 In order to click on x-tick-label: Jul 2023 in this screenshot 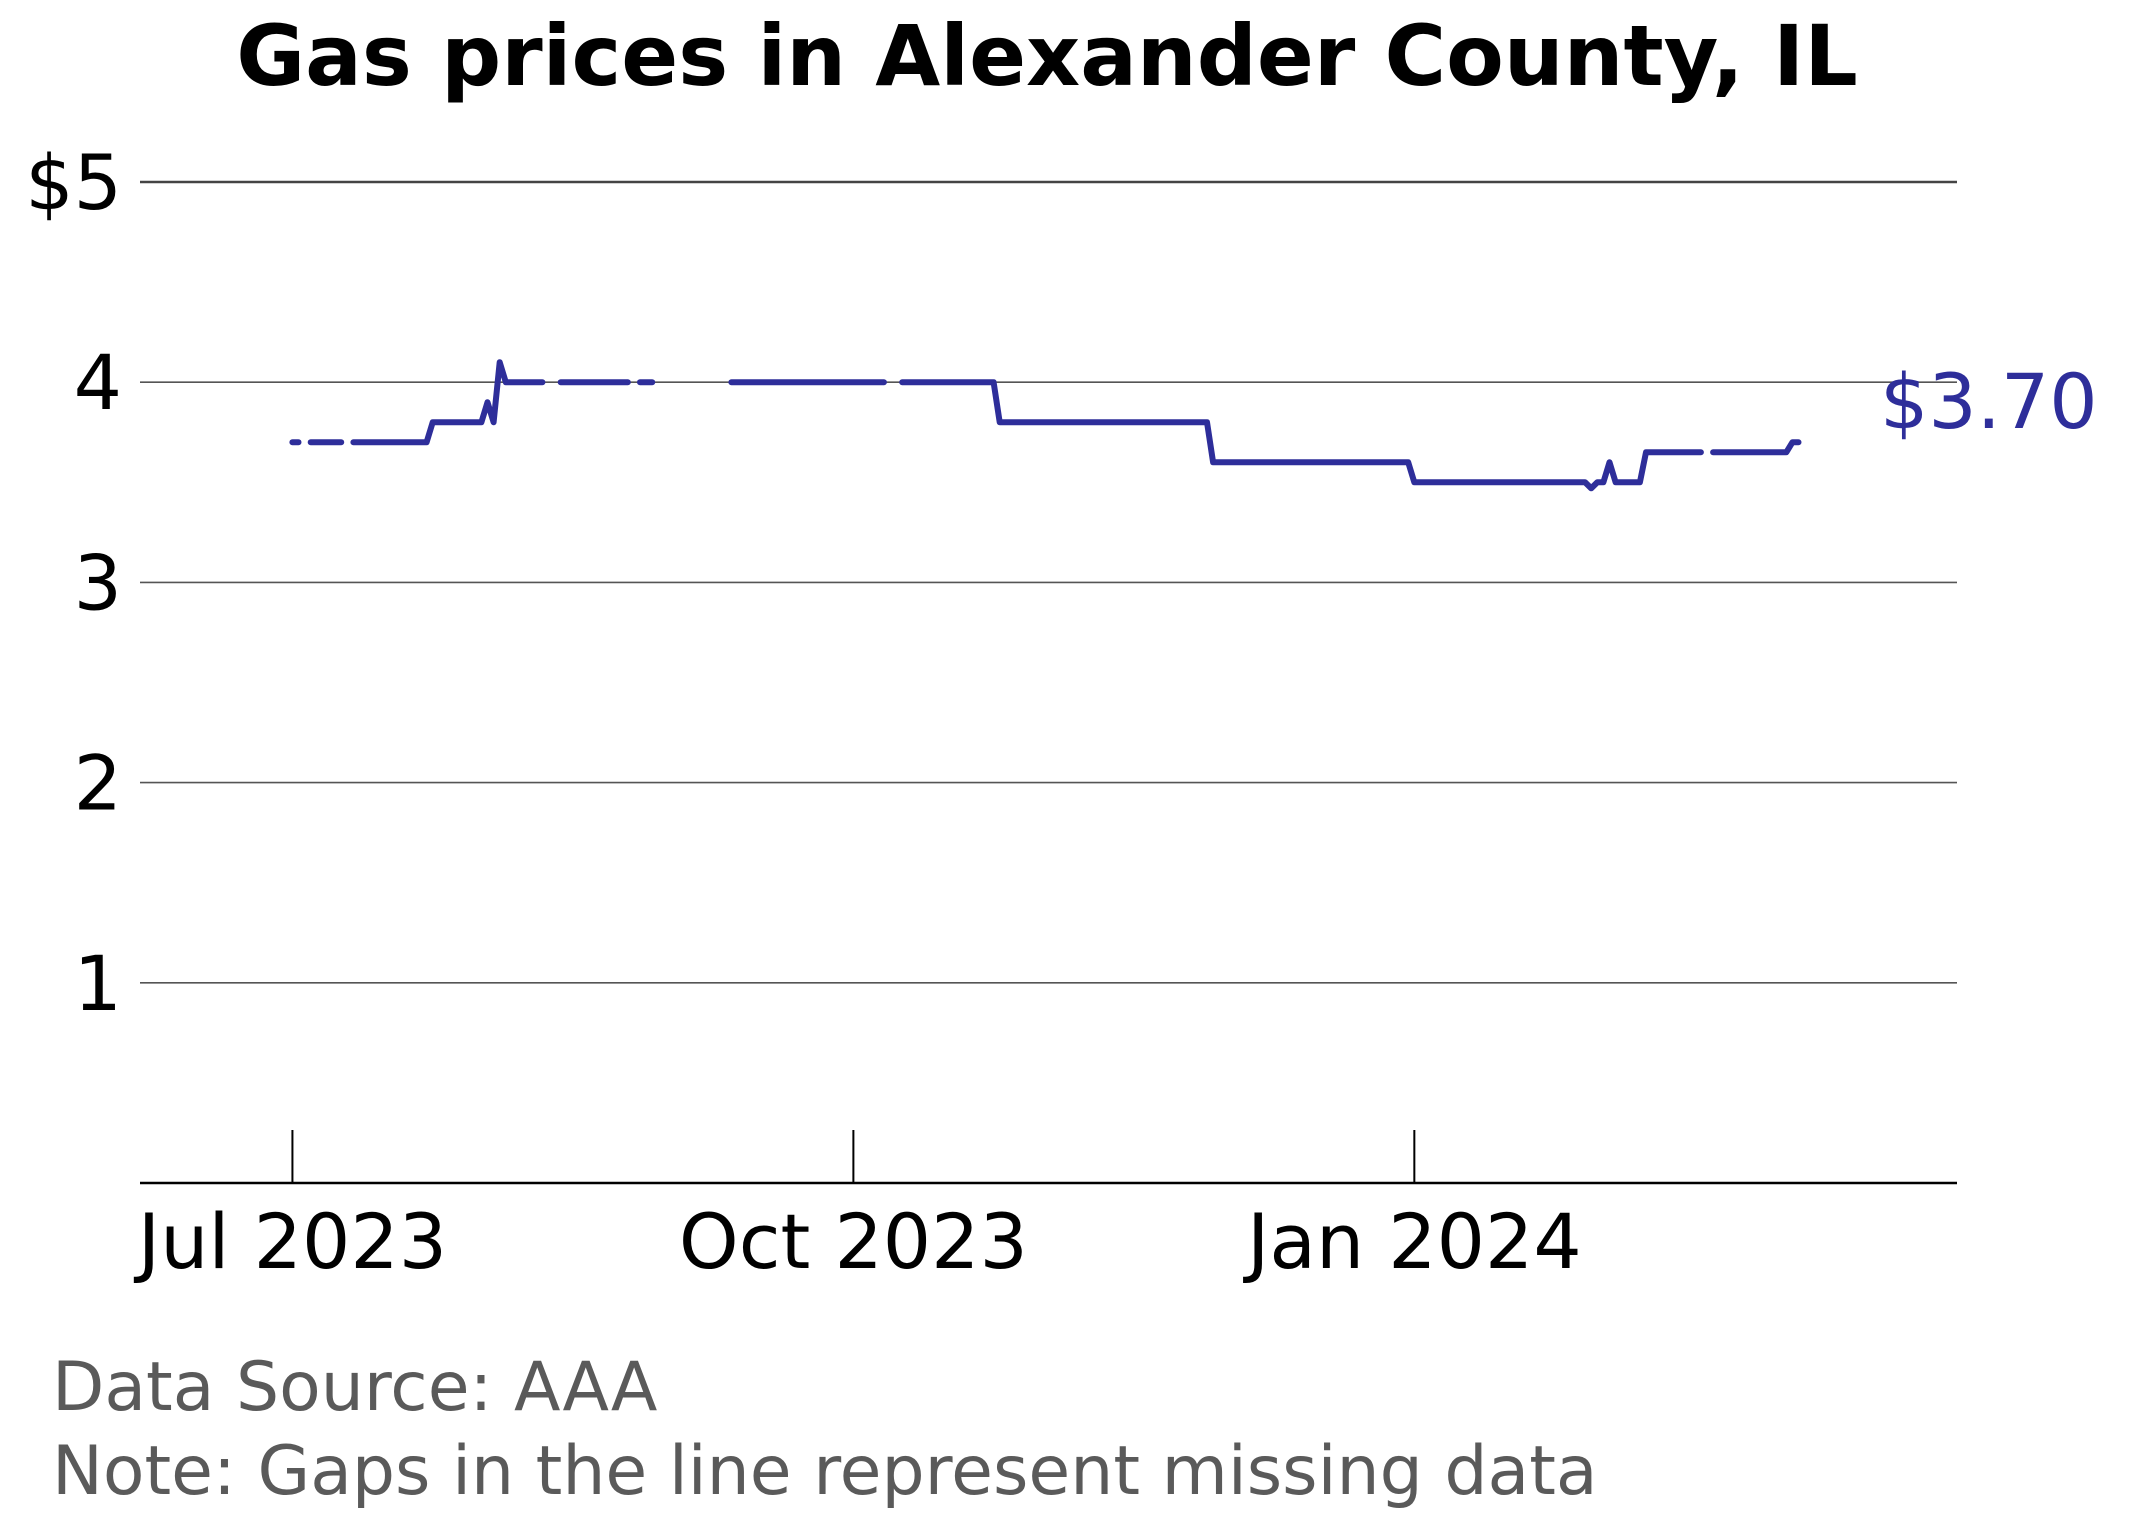, I will do `click(290, 1241)`.